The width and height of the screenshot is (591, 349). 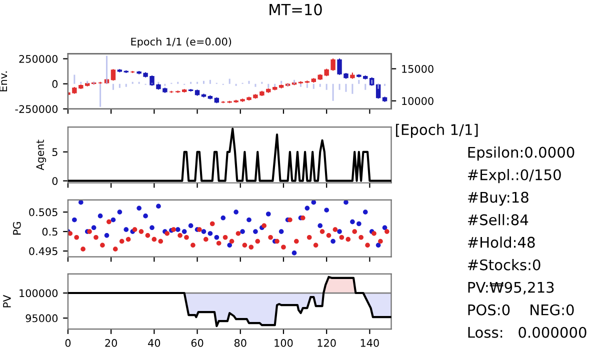 What do you see at coordinates (437, 131) in the screenshot?
I see `text: [Epoch 1/1]` at bounding box center [437, 131].